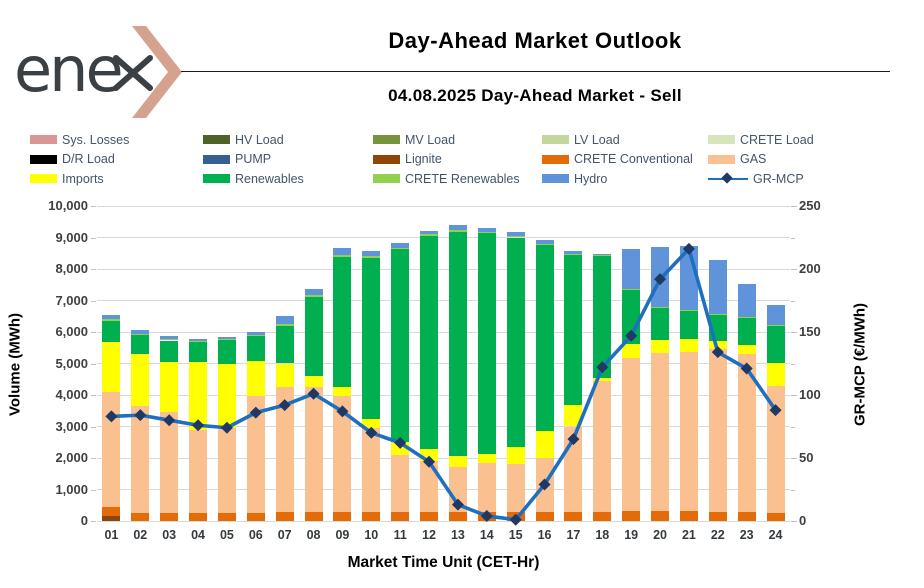  Describe the element at coordinates (371, 254) in the screenshot. I see `bar-10-hydro` at that location.